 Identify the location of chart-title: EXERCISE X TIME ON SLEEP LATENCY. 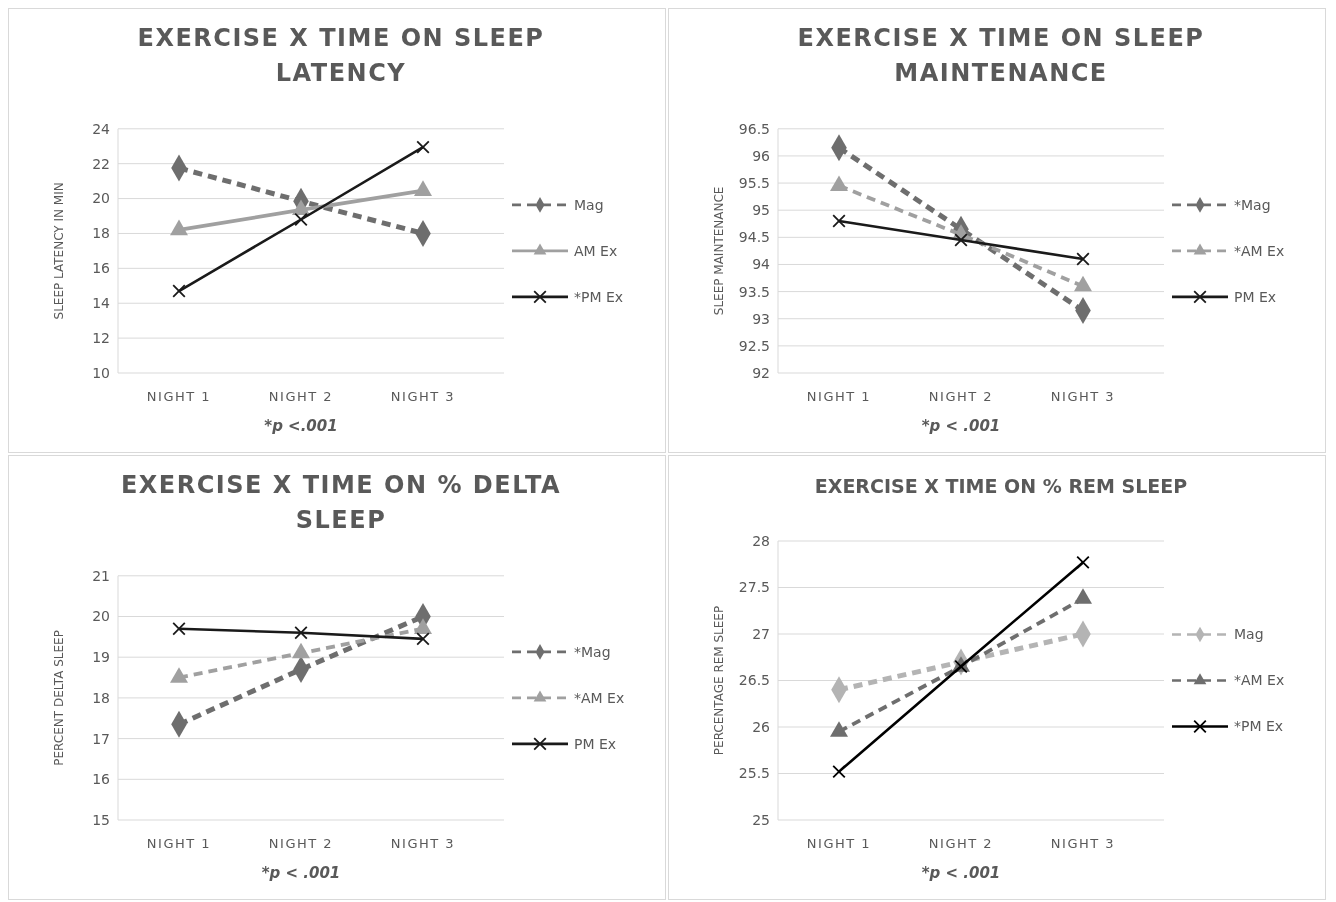
(341, 55).